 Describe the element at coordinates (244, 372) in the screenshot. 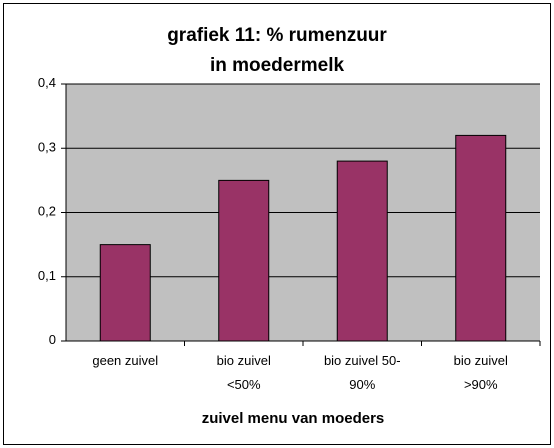

I see `x-tick-label: bio zuivel <50%` at that location.